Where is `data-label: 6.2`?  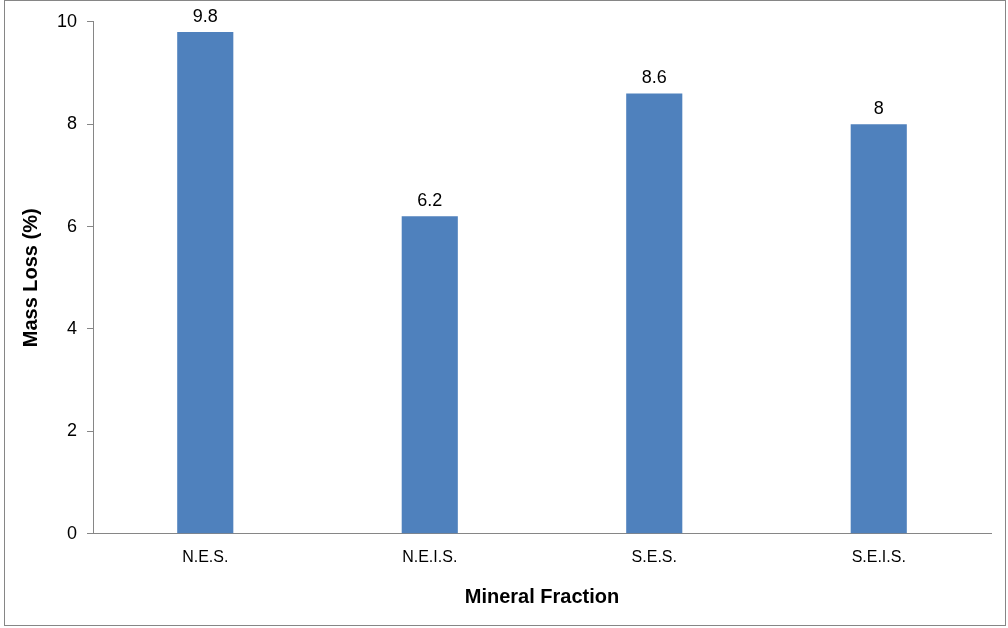
data-label: 6.2 is located at coordinates (430, 200).